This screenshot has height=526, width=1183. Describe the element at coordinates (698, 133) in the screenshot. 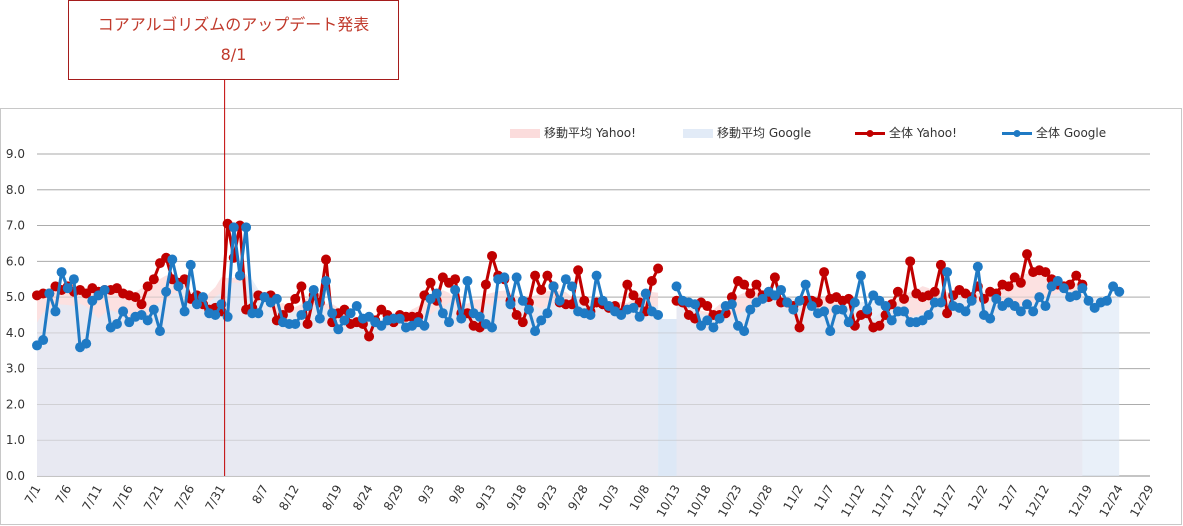

I see `legend-swatch-google-avg` at that location.